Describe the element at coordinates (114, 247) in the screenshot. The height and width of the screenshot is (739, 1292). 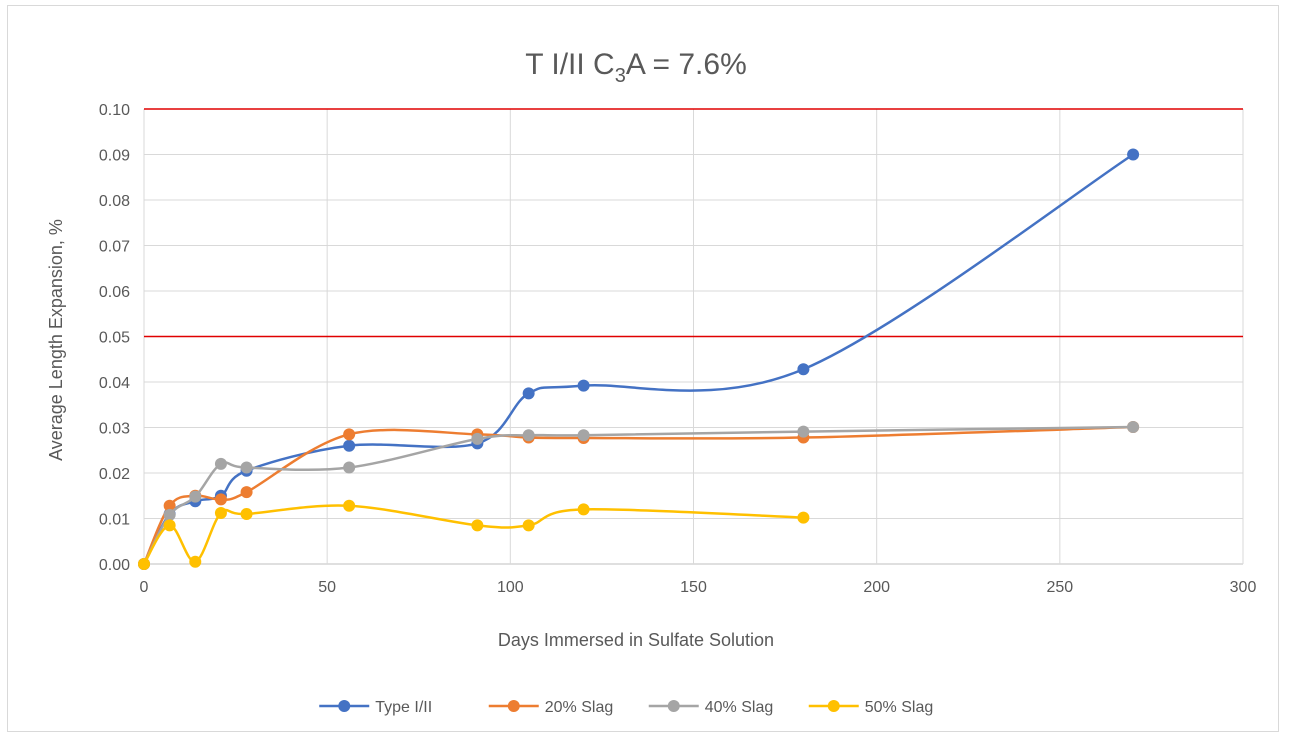
I see `y-tick-label: 0.07` at that location.